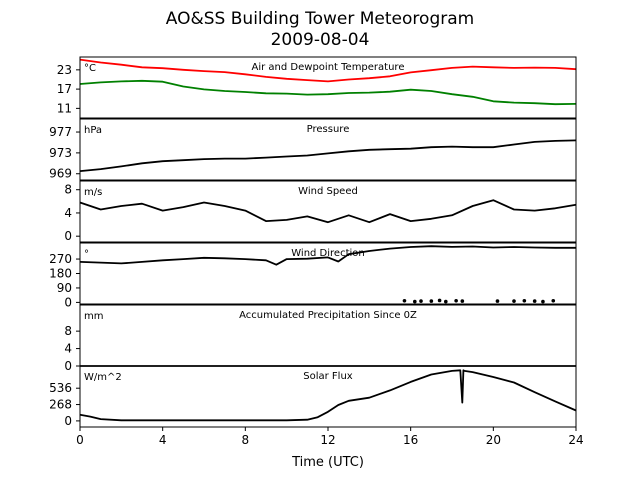  I want to click on panel-6: 0 268 536 W/m^2 Solar Flux, so click(313, 396).